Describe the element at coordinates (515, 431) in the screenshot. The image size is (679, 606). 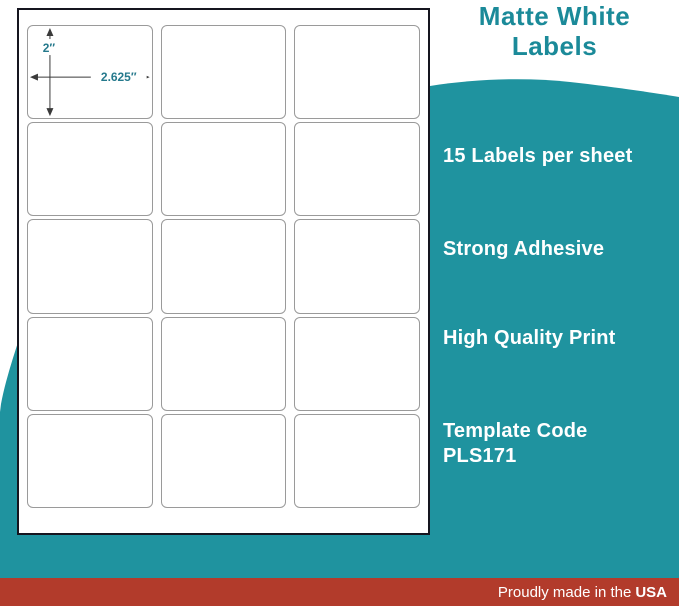
I see `feature-text: Template Code` at that location.